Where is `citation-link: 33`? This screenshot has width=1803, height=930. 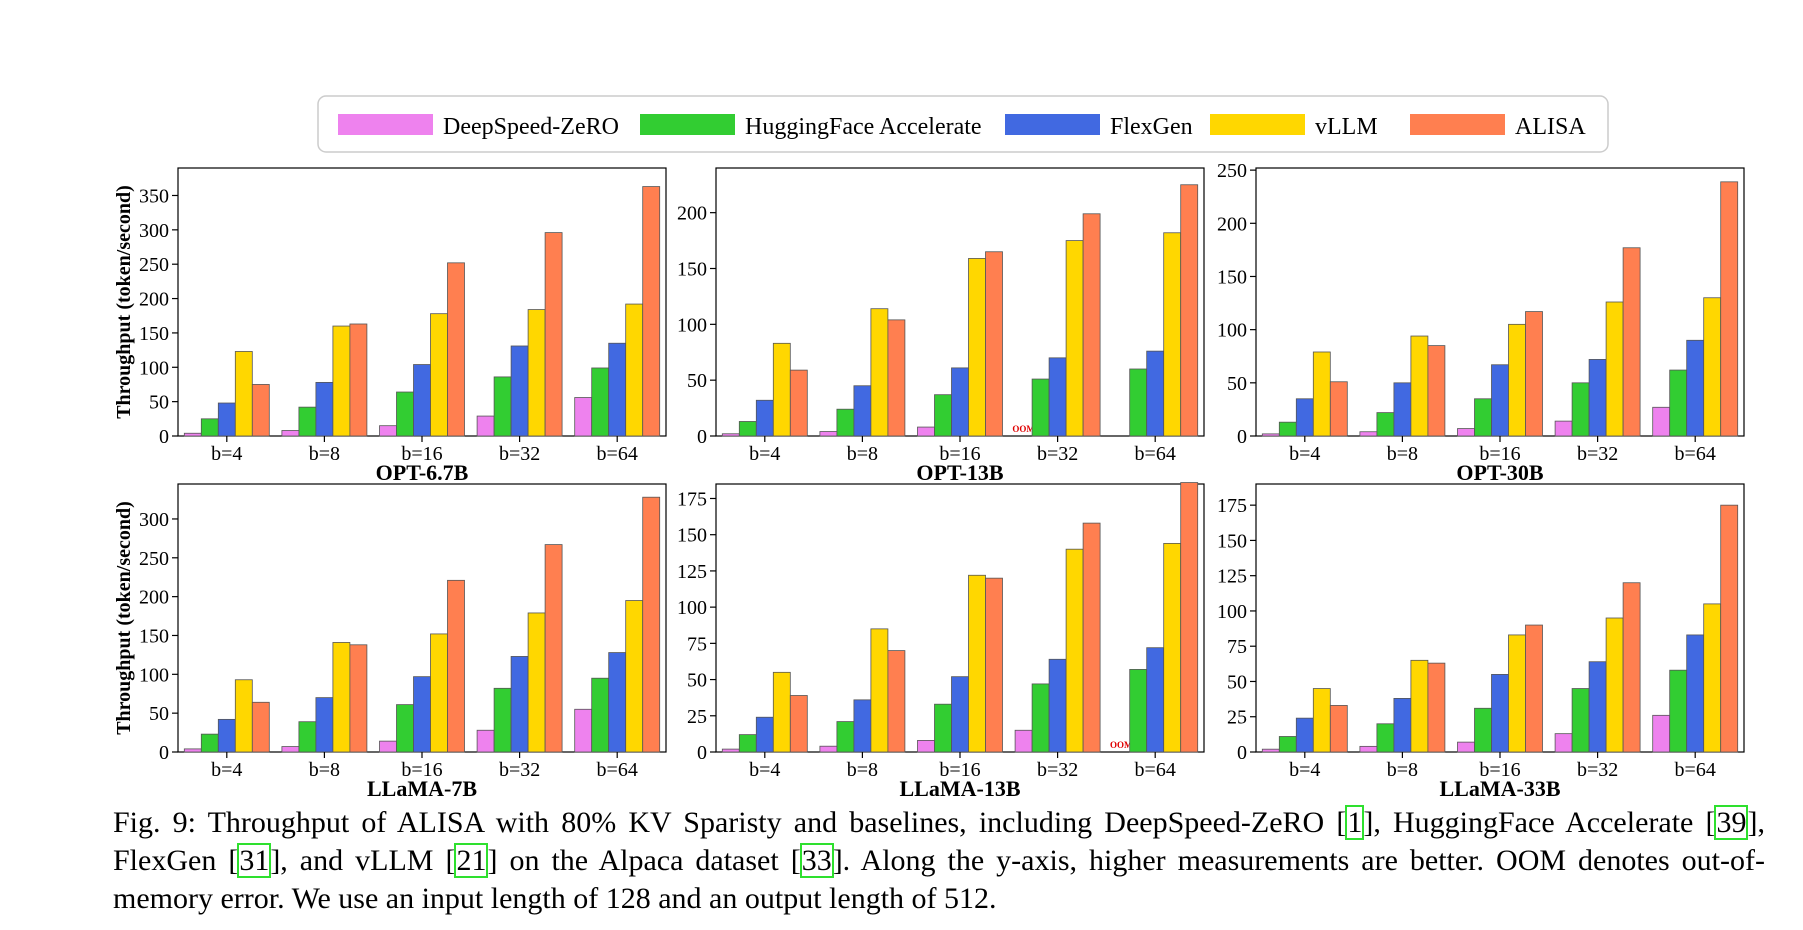 citation-link: 33 is located at coordinates (816, 860).